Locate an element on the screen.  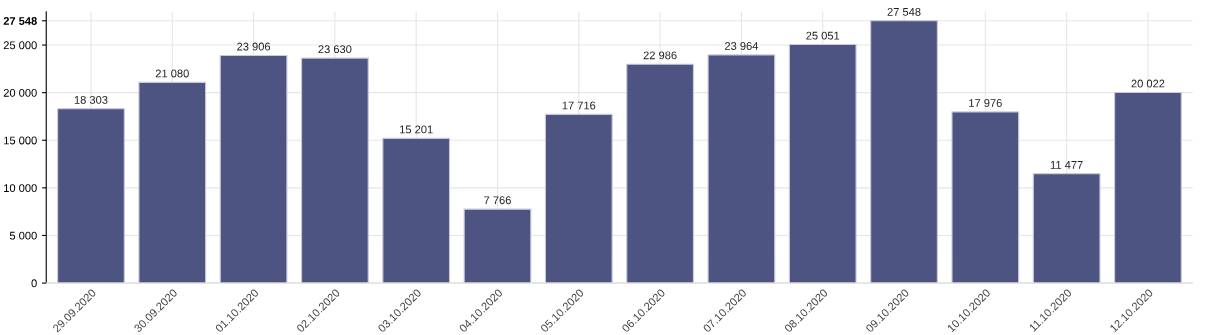
y-tick-label: 5 000 is located at coordinates (23, 235).